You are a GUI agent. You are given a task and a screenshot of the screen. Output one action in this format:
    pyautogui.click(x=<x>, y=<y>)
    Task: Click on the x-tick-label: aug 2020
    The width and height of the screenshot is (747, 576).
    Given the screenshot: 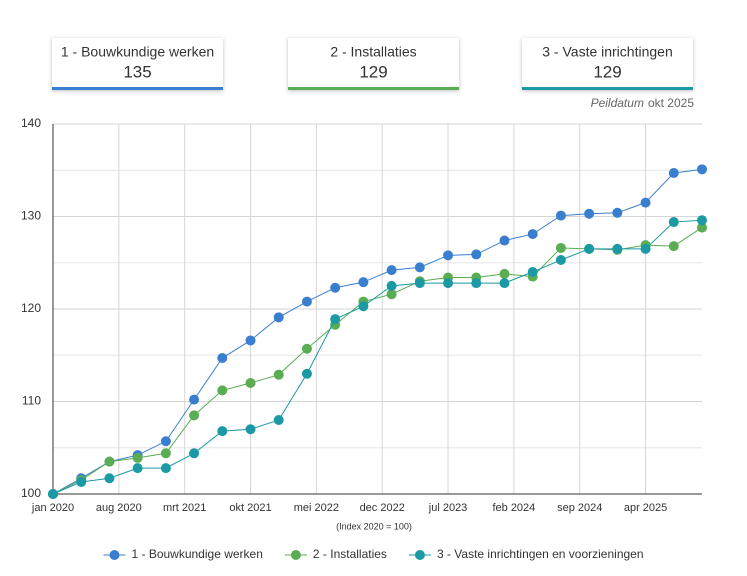 What is the action you would take?
    pyautogui.click(x=119, y=508)
    